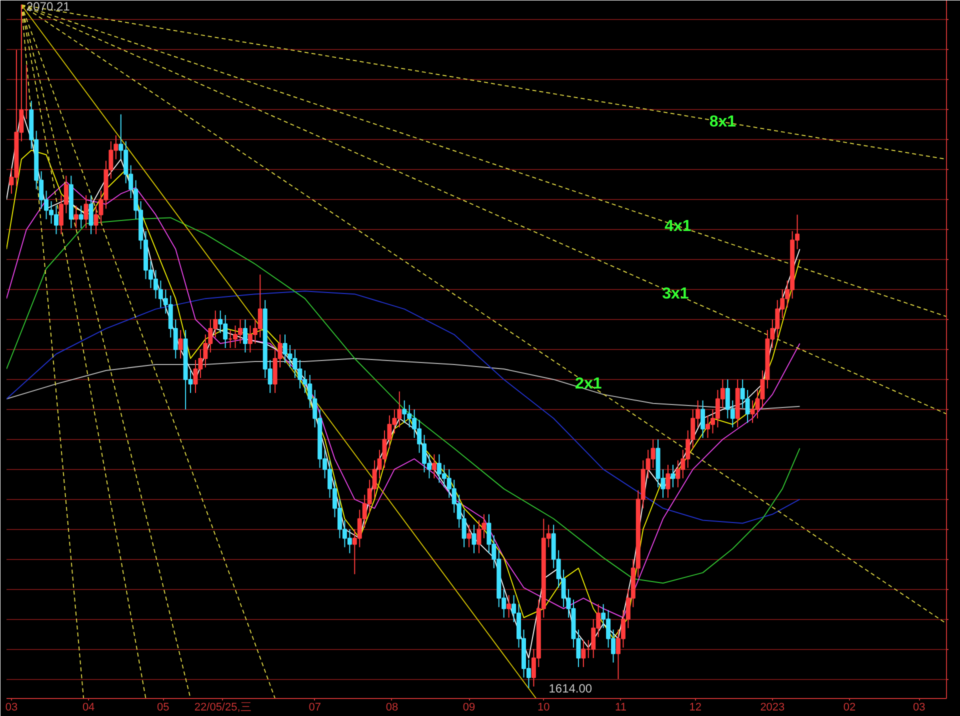 This screenshot has height=716, width=960. What do you see at coordinates (772, 708) in the screenshot?
I see `x-tick-label: 2023` at bounding box center [772, 708].